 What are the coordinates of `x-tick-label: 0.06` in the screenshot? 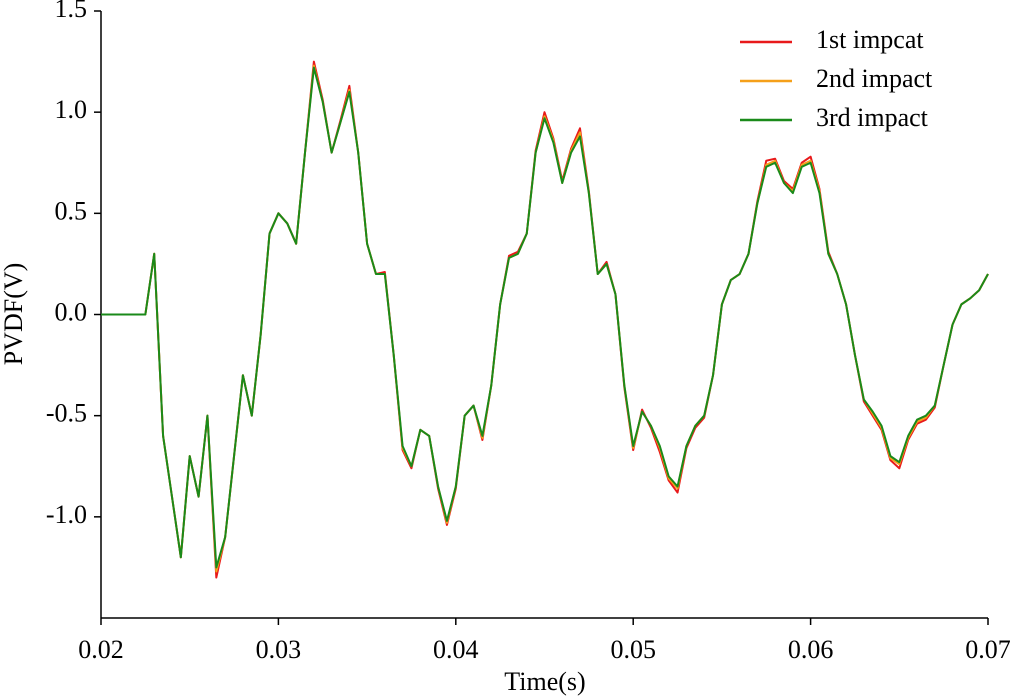 It's located at (811, 649).